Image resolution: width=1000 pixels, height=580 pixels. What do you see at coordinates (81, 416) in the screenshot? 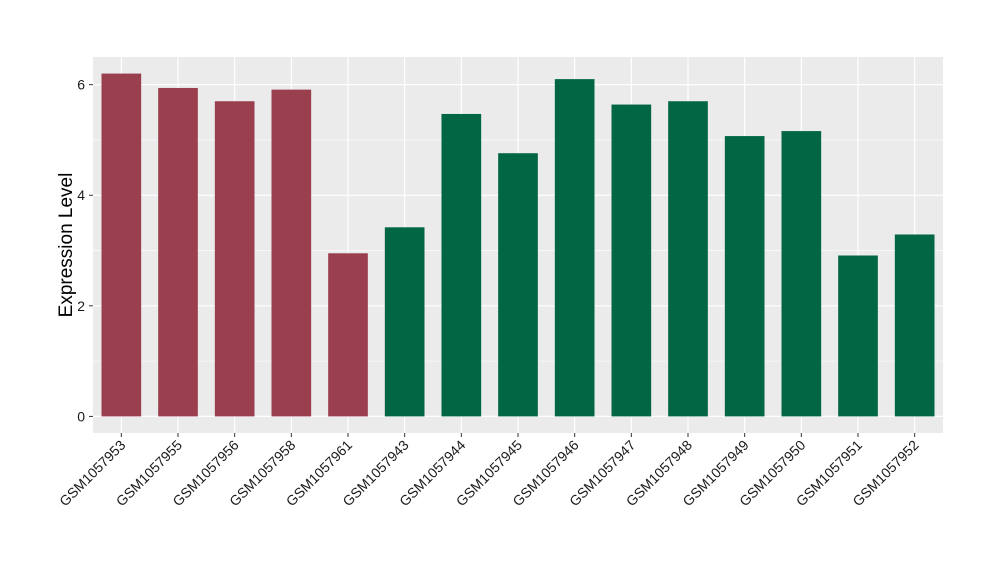
I see `y-tick-label: 0` at bounding box center [81, 416].